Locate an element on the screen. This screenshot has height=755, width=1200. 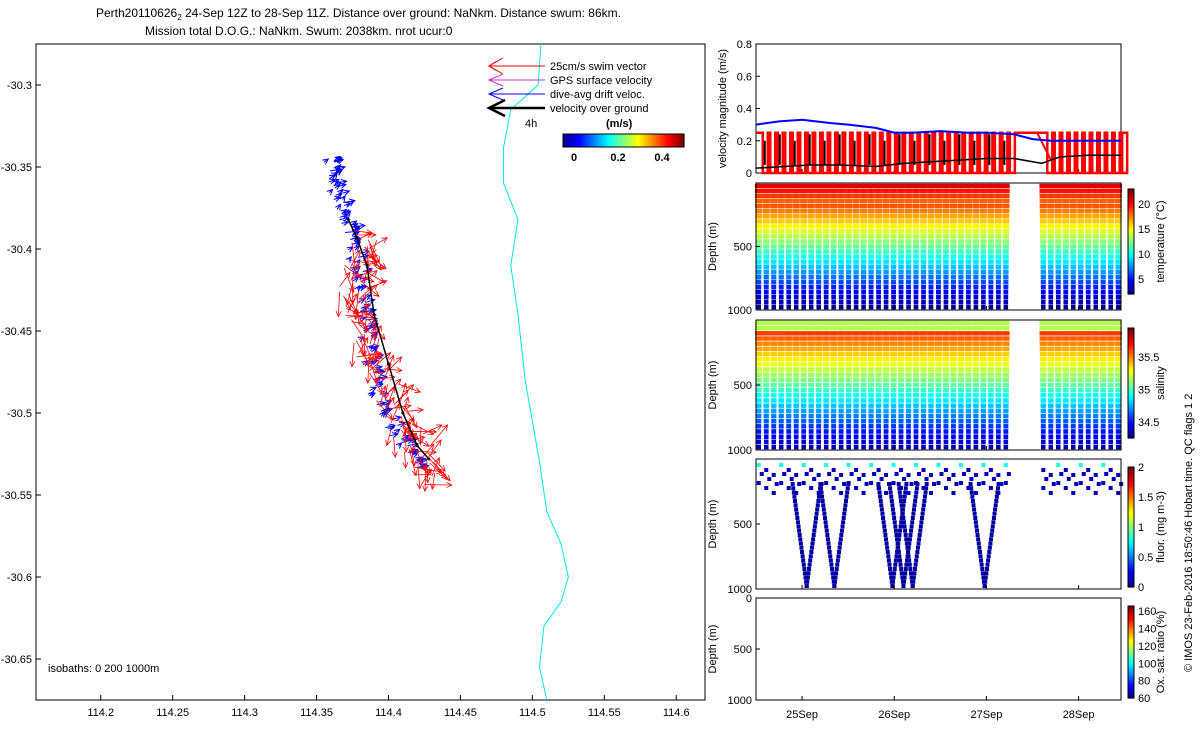
colorbar-tick-label: 5 is located at coordinates (1141, 280).